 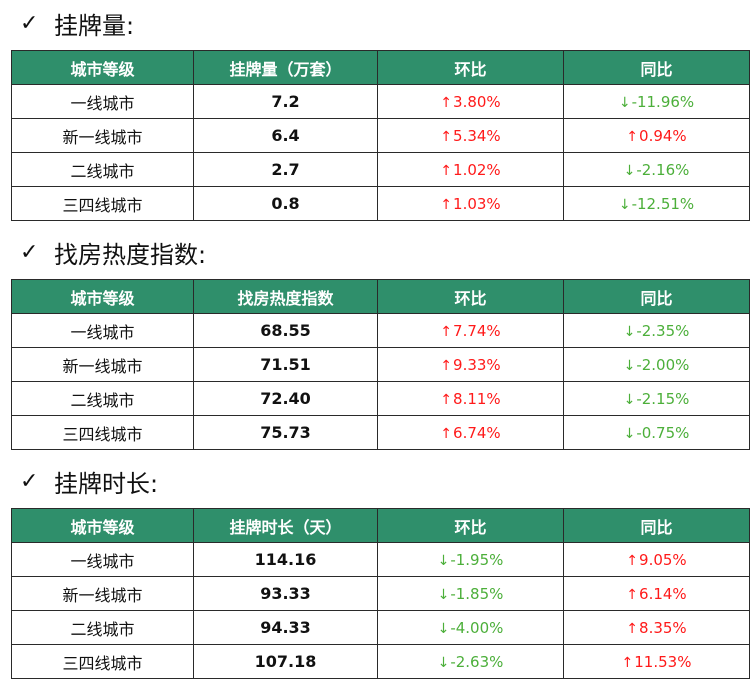 I want to click on cell-mom: ↓-1.95%, so click(x=470, y=559).